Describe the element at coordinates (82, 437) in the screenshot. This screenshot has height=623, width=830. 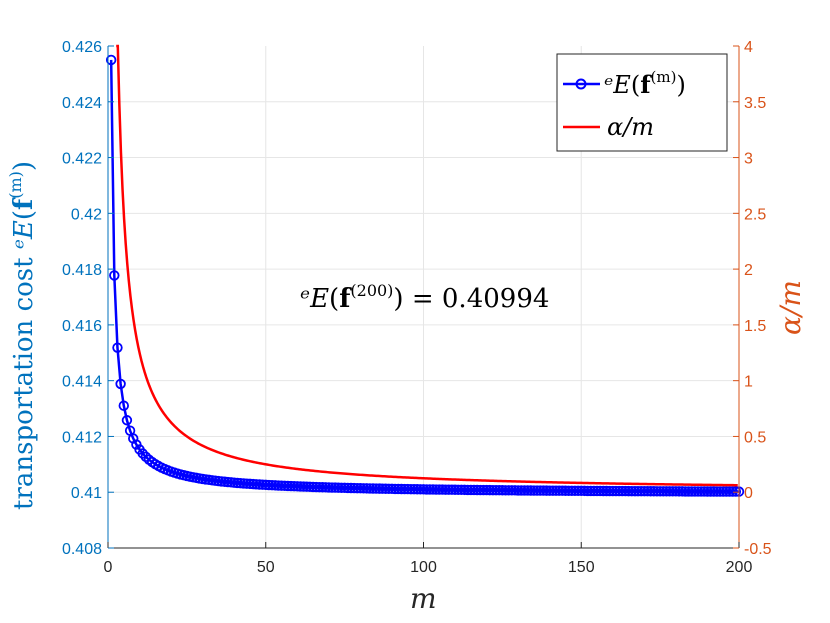
I see `y-left-tick-label: 0.412` at that location.